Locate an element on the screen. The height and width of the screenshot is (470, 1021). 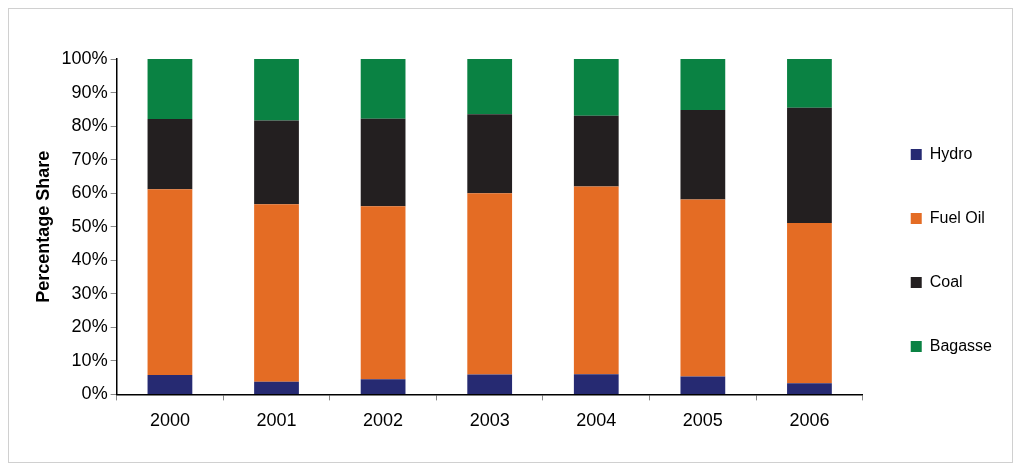
y-tick-label: 100% is located at coordinates (84, 57).